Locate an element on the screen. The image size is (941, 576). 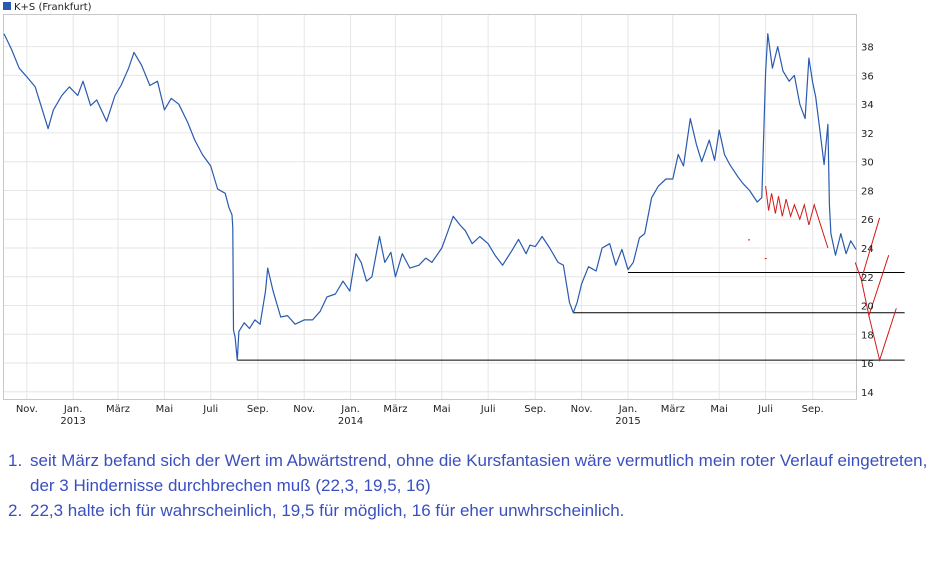
y-tick-label: 18 is located at coordinates (867, 335).